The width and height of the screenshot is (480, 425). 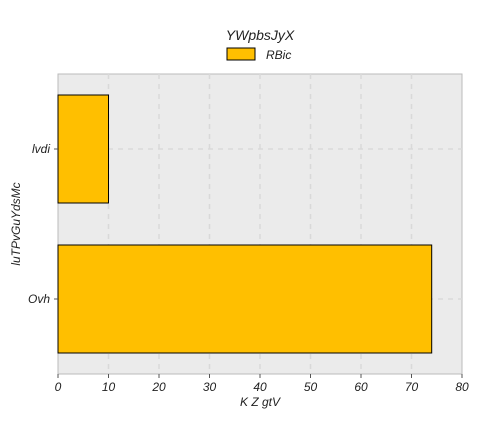 What do you see at coordinates (109, 387) in the screenshot?
I see `x-tick-label: 10` at bounding box center [109, 387].